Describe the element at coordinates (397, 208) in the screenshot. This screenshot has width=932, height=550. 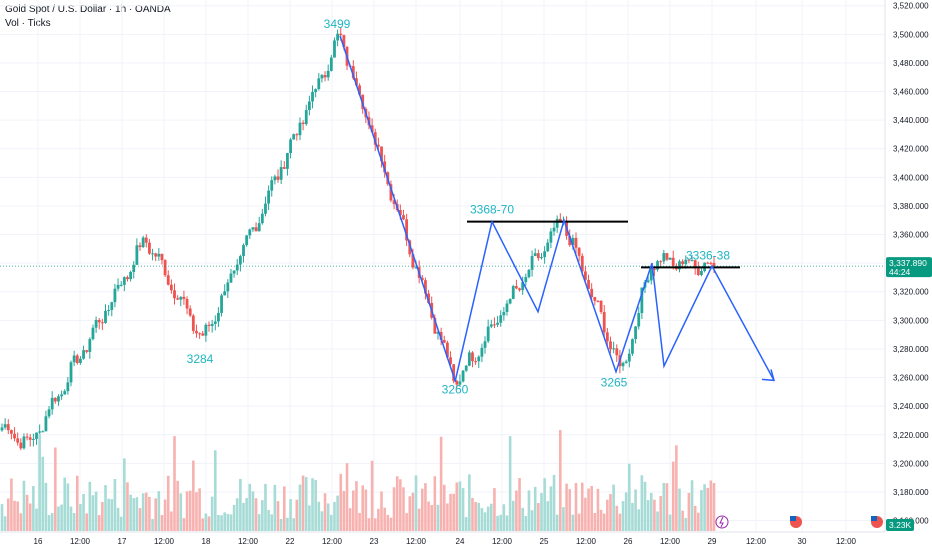
I see `trendline-down` at that location.